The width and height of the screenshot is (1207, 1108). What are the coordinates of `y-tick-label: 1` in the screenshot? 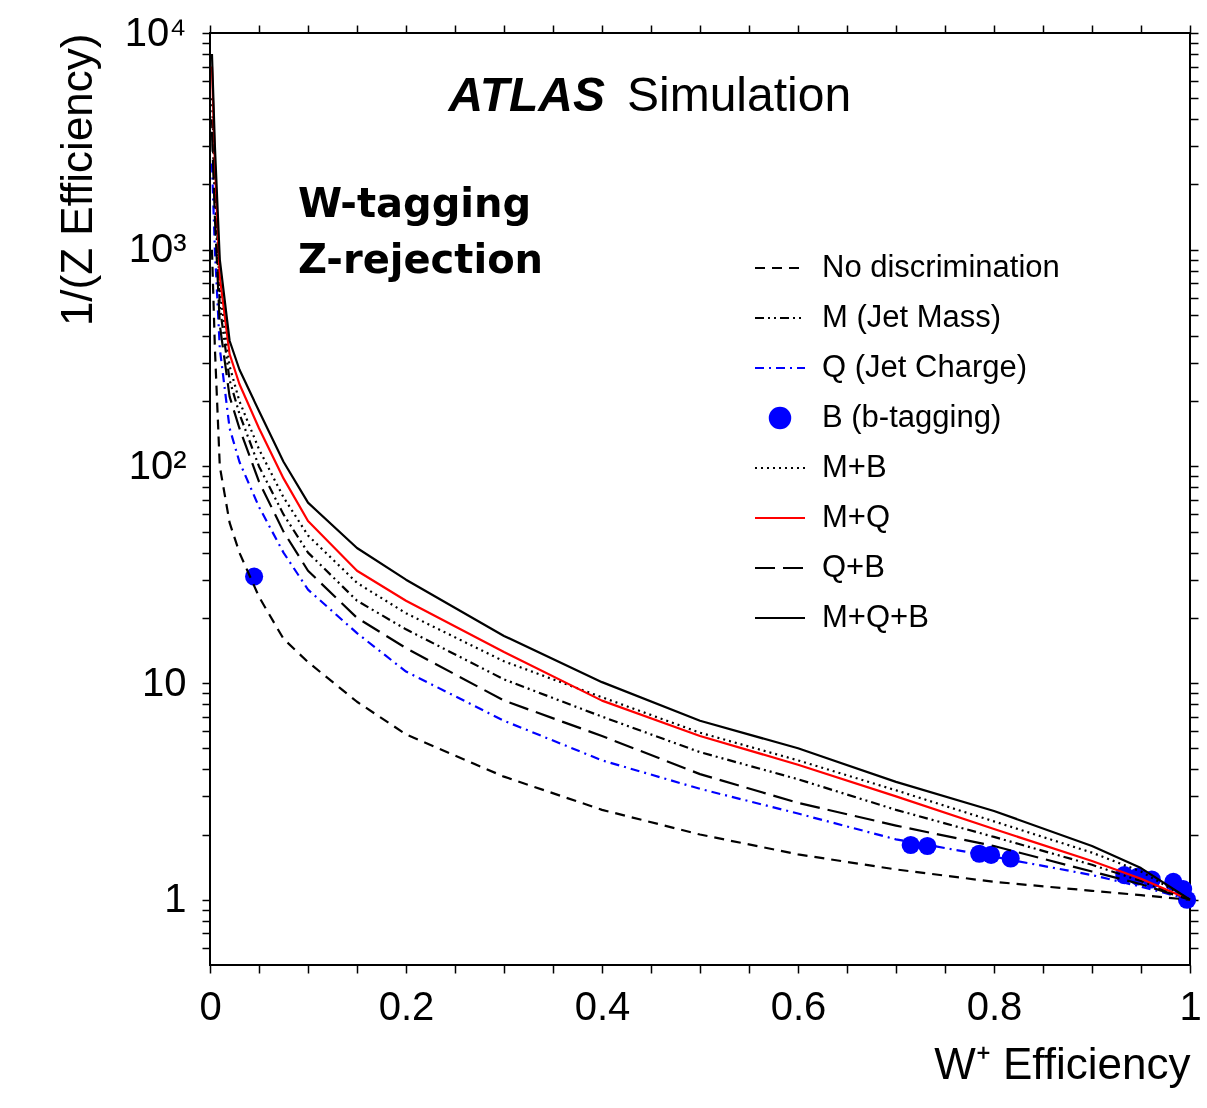 It's located at (175, 898).